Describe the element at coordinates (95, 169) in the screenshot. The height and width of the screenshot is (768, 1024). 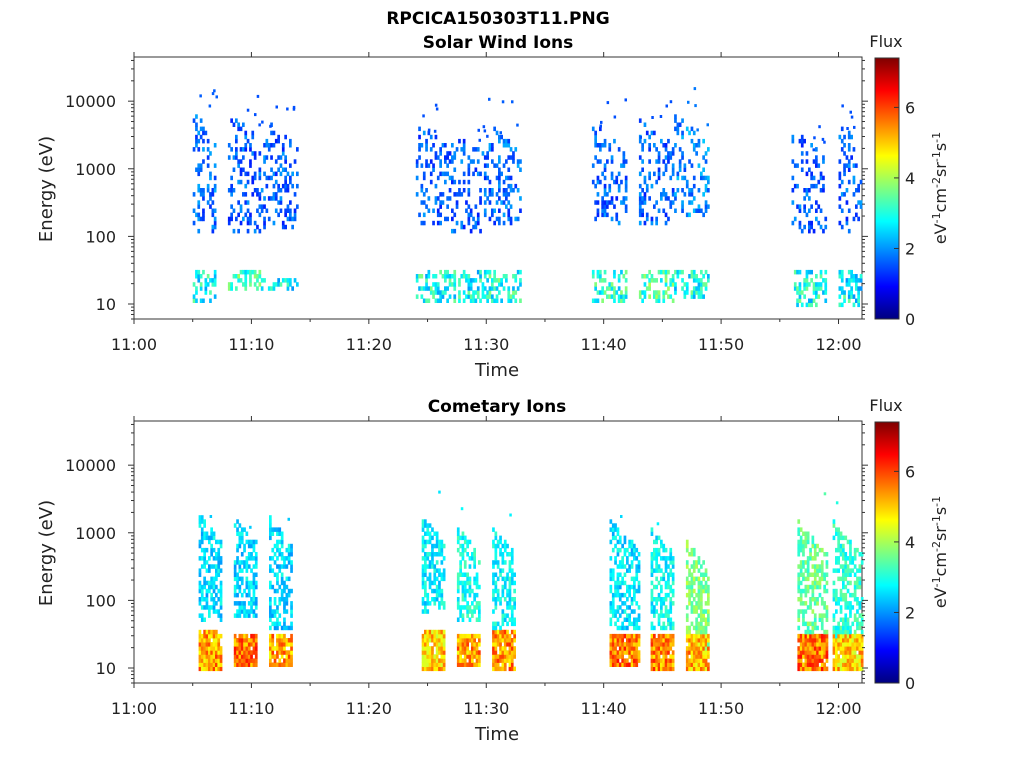
I see `y-tick-label: 1000` at that location.